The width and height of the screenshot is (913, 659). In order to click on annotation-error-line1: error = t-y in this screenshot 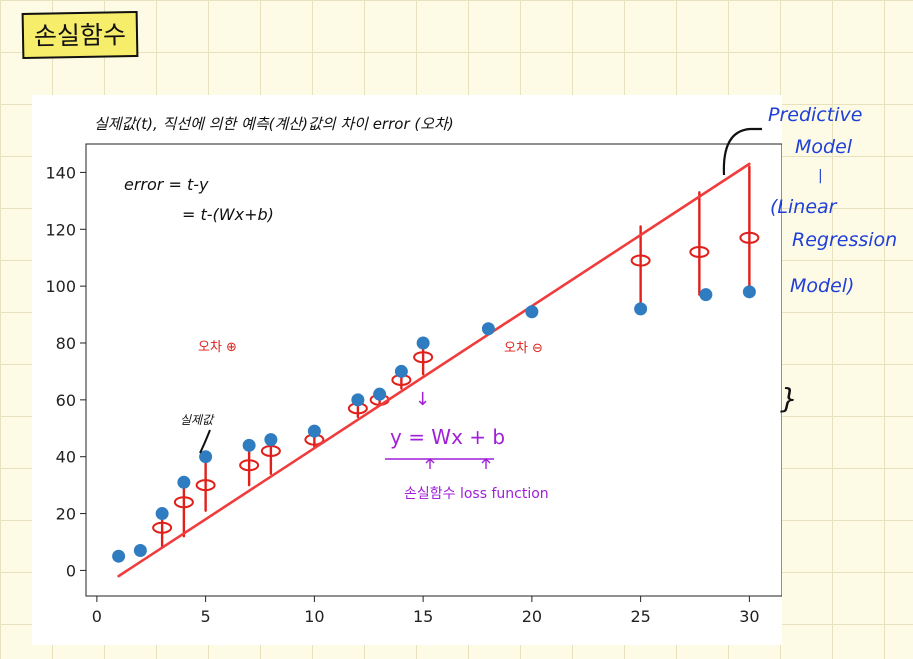, I will do `click(166, 184)`.